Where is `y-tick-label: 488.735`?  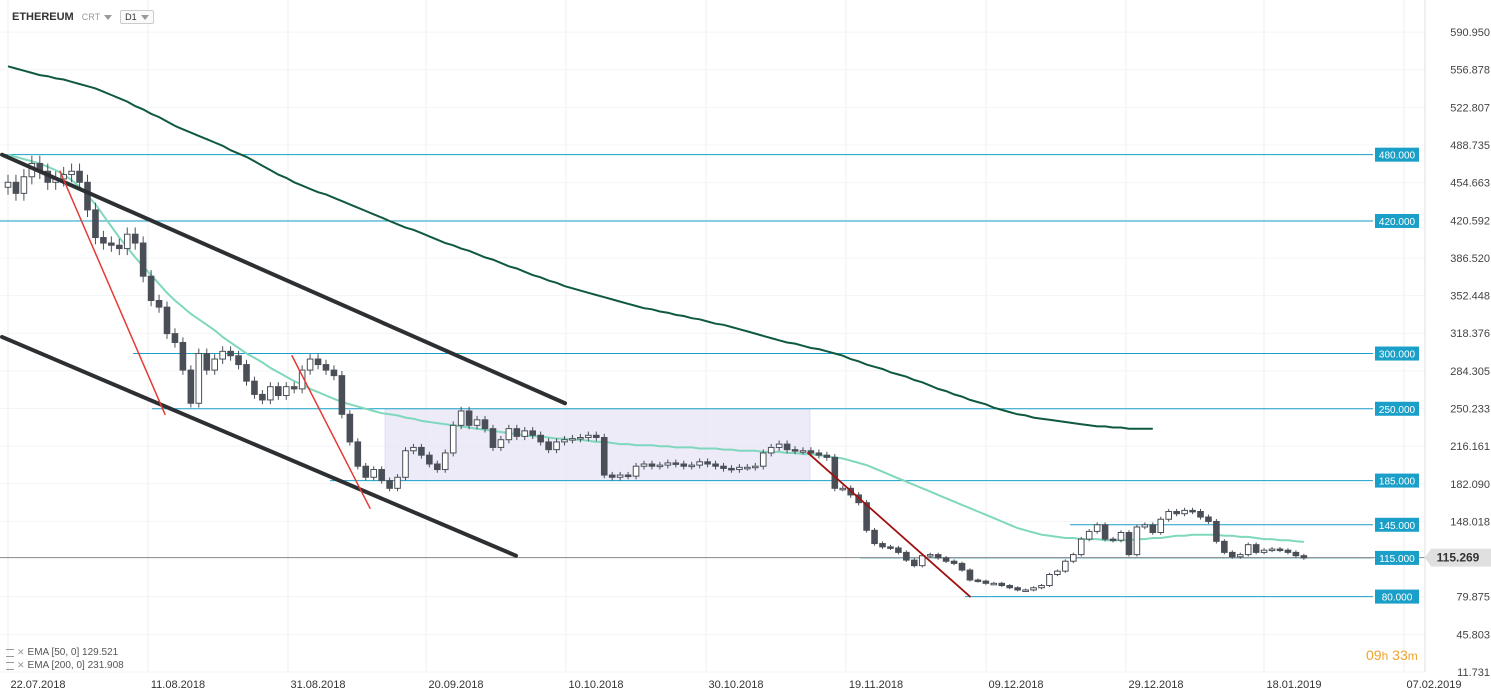
y-tick-label: 488.735 is located at coordinates (1470, 146).